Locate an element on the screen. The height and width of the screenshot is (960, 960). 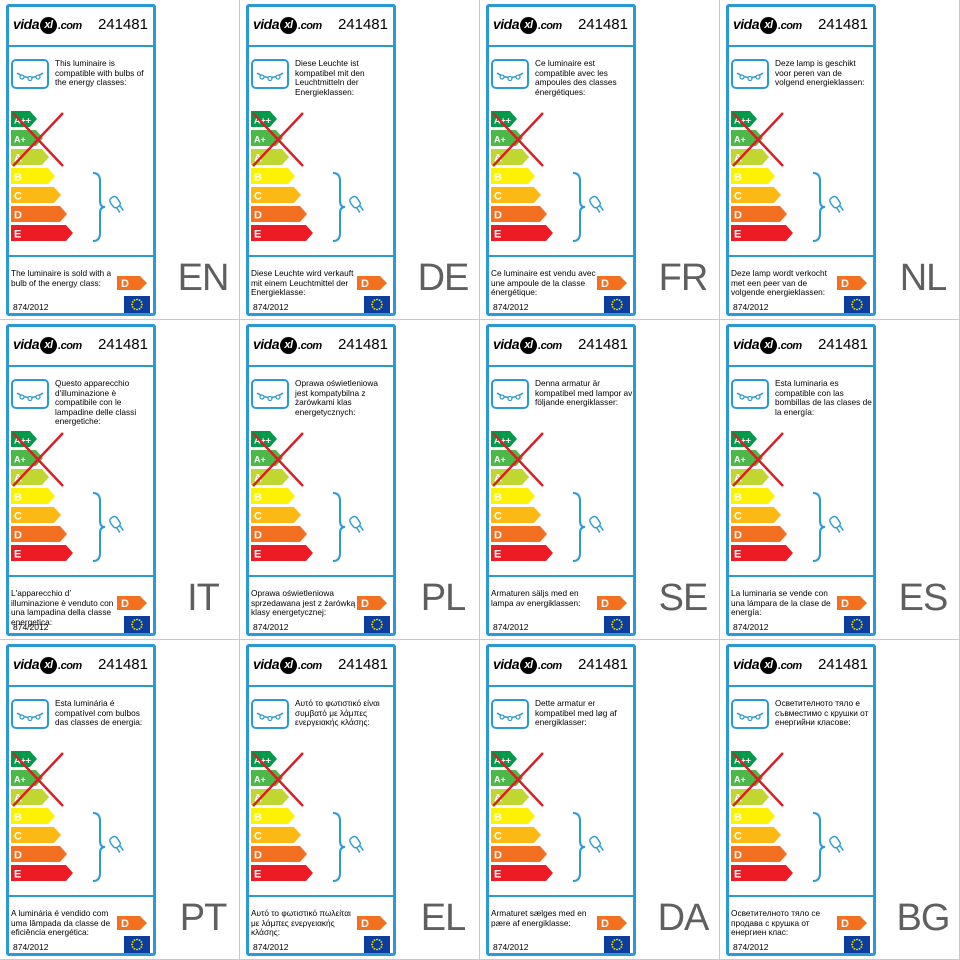
energy-class-letter: B is located at coordinates (18, 818).